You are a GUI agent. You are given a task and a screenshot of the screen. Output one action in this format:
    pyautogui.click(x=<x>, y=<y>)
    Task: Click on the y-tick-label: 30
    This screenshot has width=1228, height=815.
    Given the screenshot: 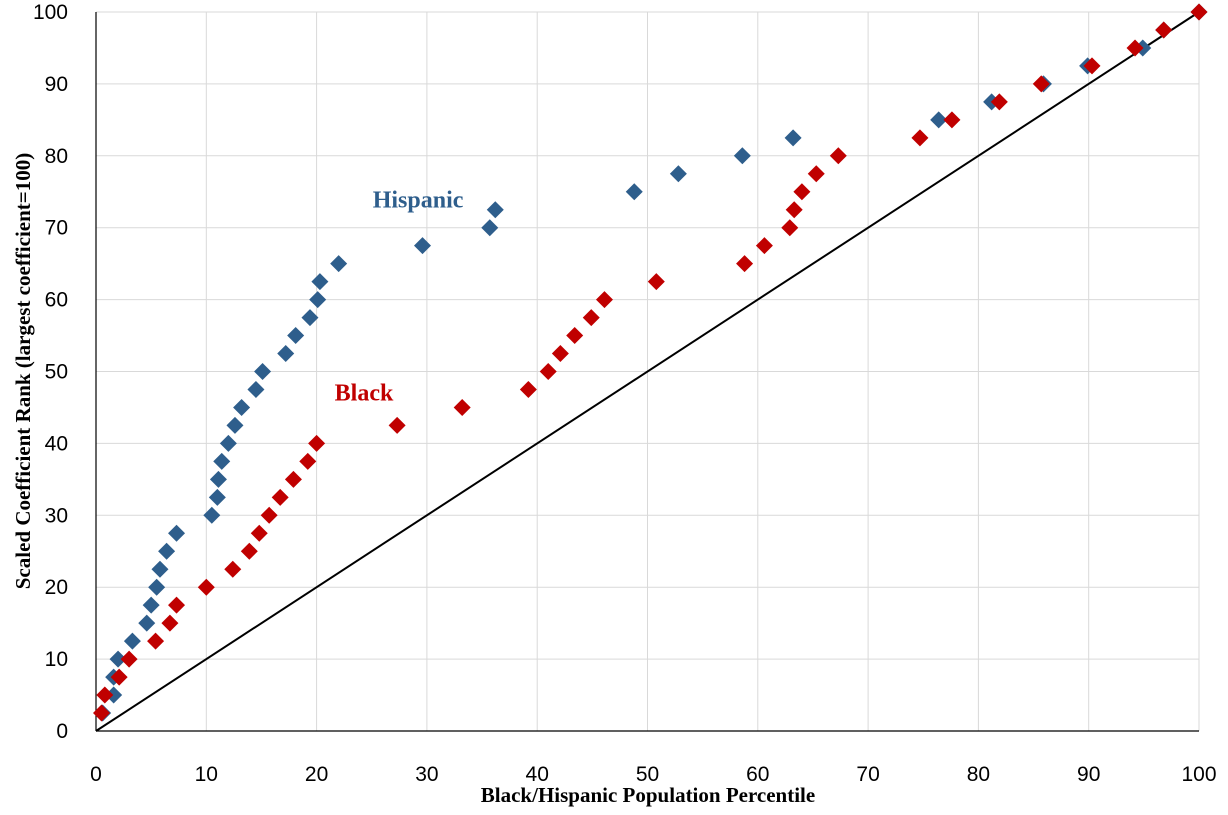 What is the action you would take?
    pyautogui.click(x=56, y=515)
    